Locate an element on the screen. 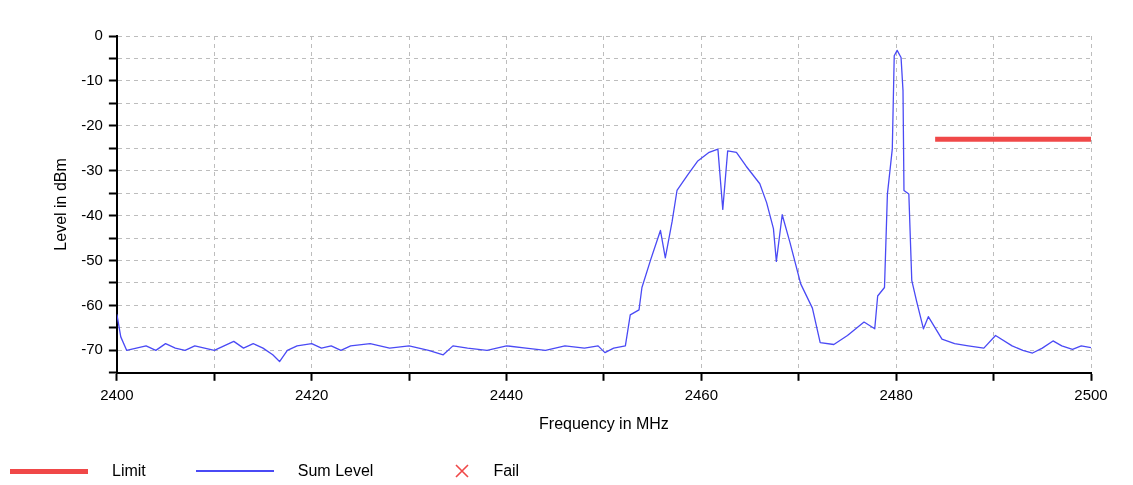  x-tick-label: 2500 is located at coordinates (1091, 394).